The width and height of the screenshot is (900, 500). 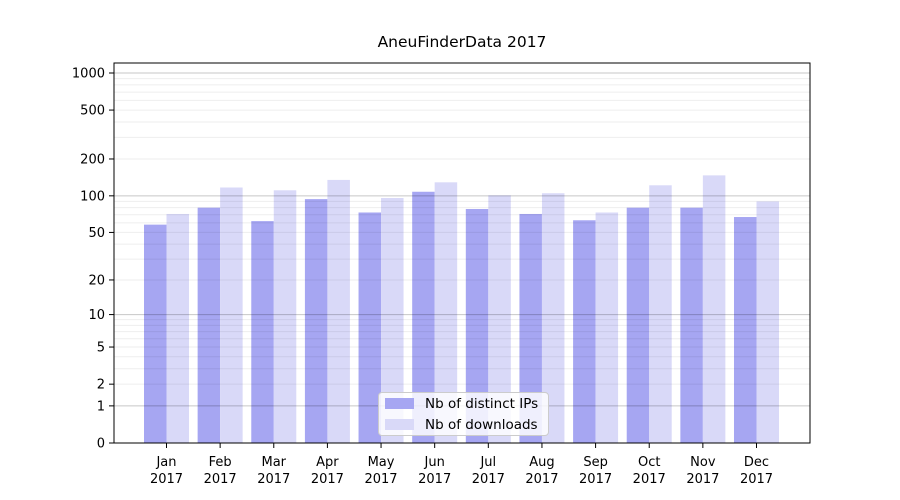 I want to click on bar-downloads-mar, so click(x=285, y=316).